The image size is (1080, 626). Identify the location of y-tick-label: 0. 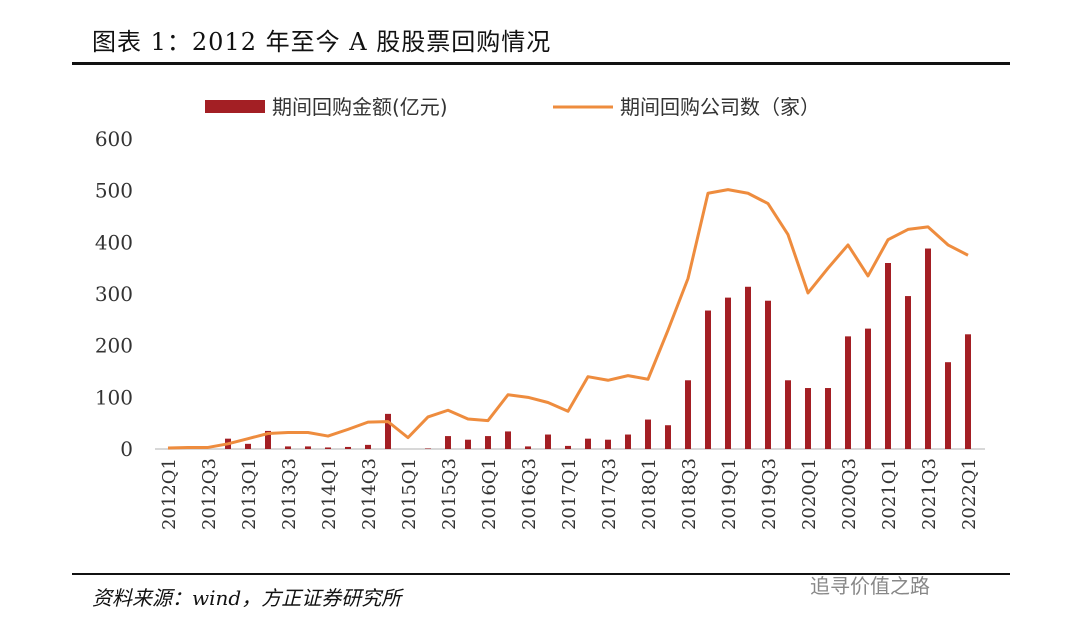
(126, 449).